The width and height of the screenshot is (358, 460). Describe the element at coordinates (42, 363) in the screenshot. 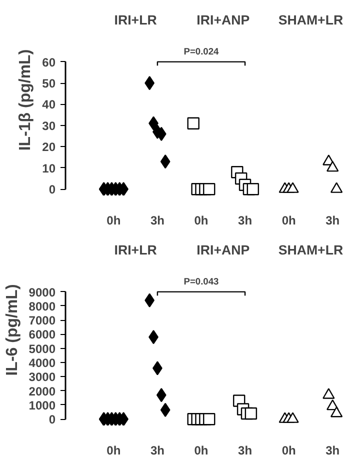

I see `y-tick-label: 4000` at that location.